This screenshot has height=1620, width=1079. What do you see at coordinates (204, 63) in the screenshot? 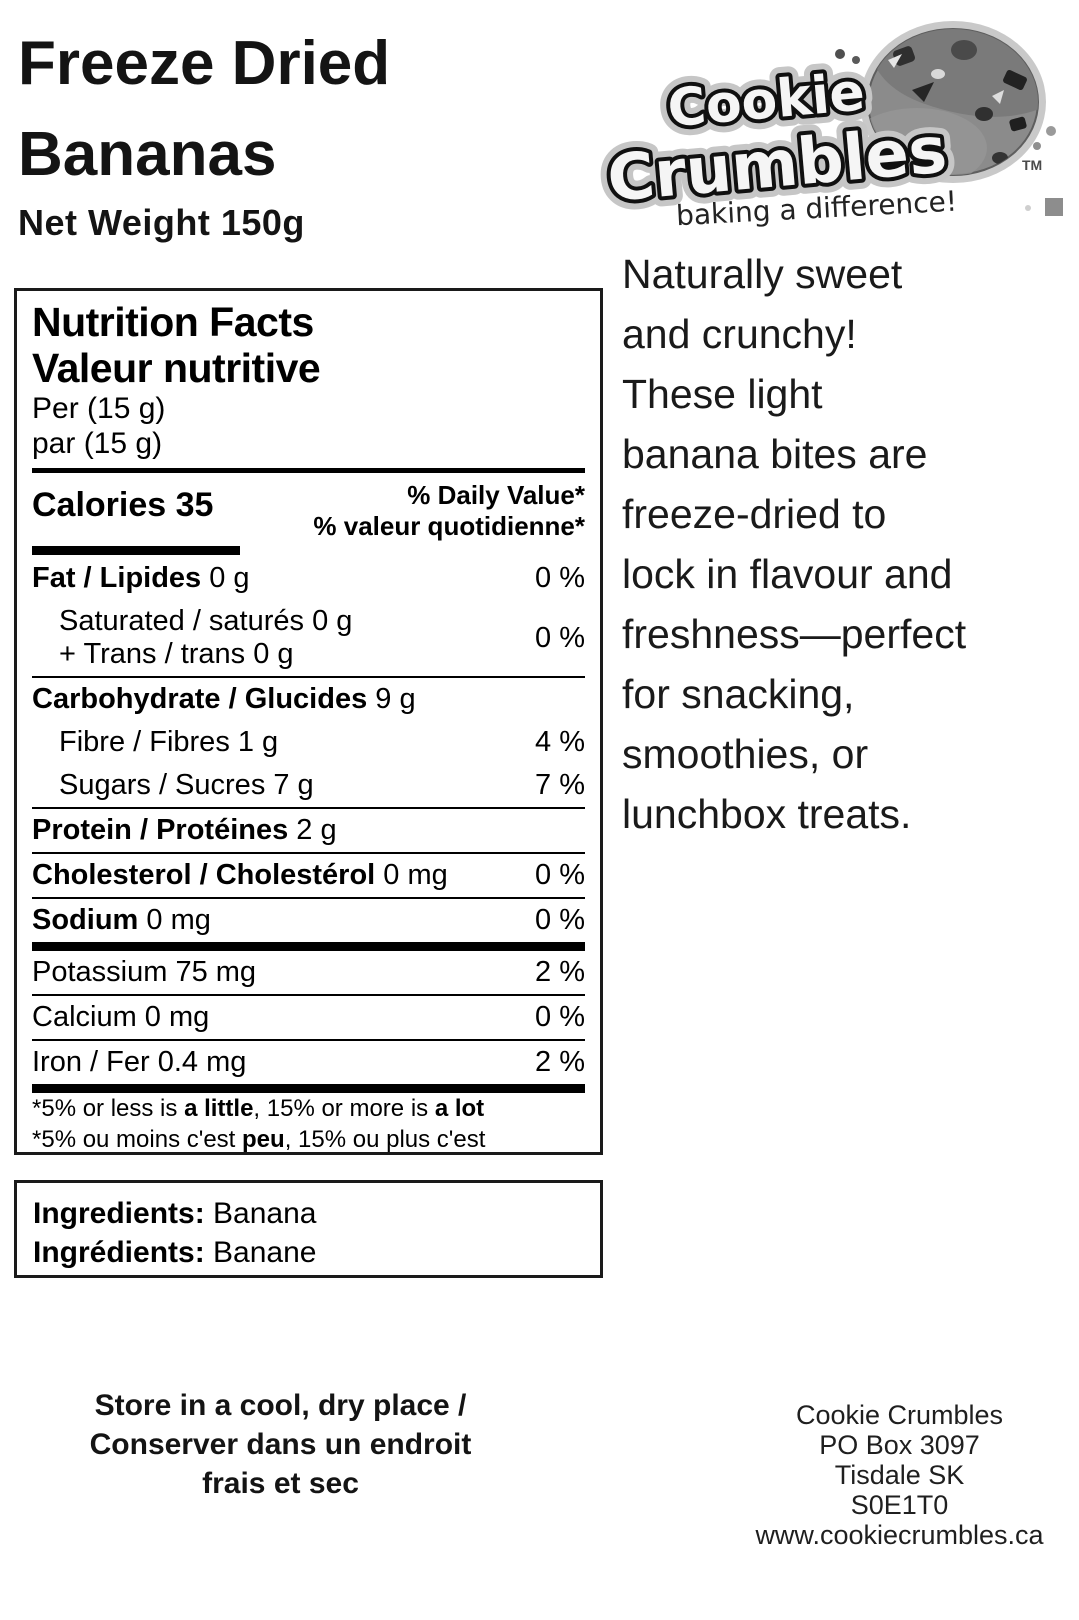
I see `product-title-line1: Freeze Dried` at bounding box center [204, 63].